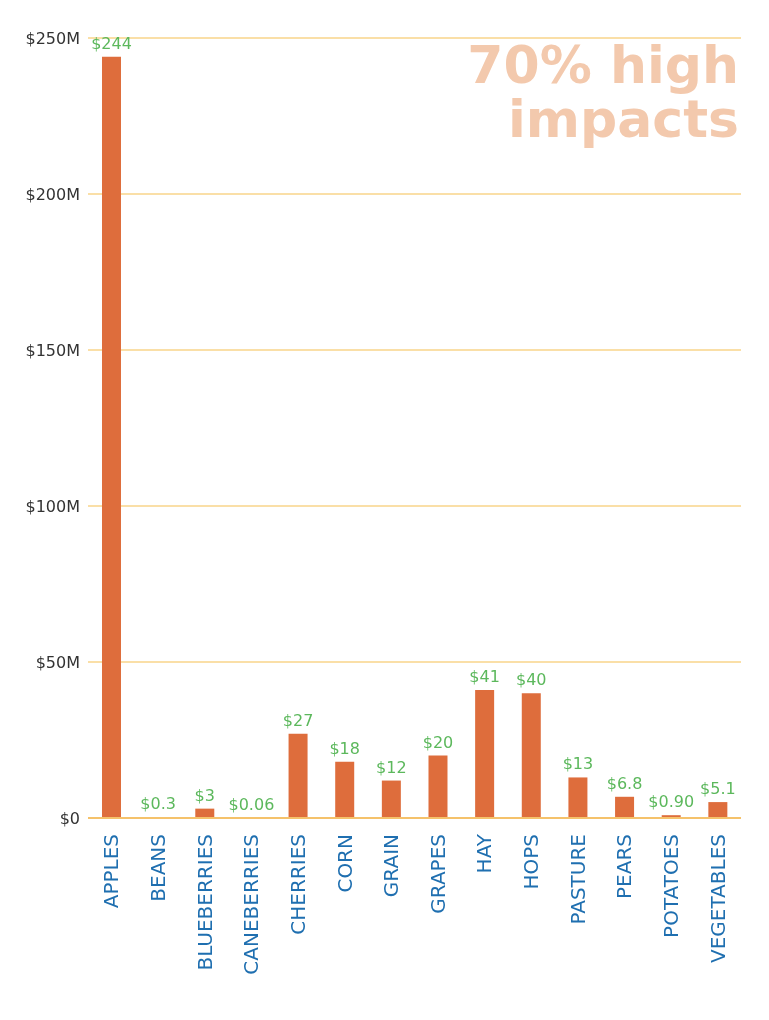 The image size is (769, 1020). Describe the element at coordinates (297, 884) in the screenshot. I see `x-tick-label: CHERRIES` at that location.